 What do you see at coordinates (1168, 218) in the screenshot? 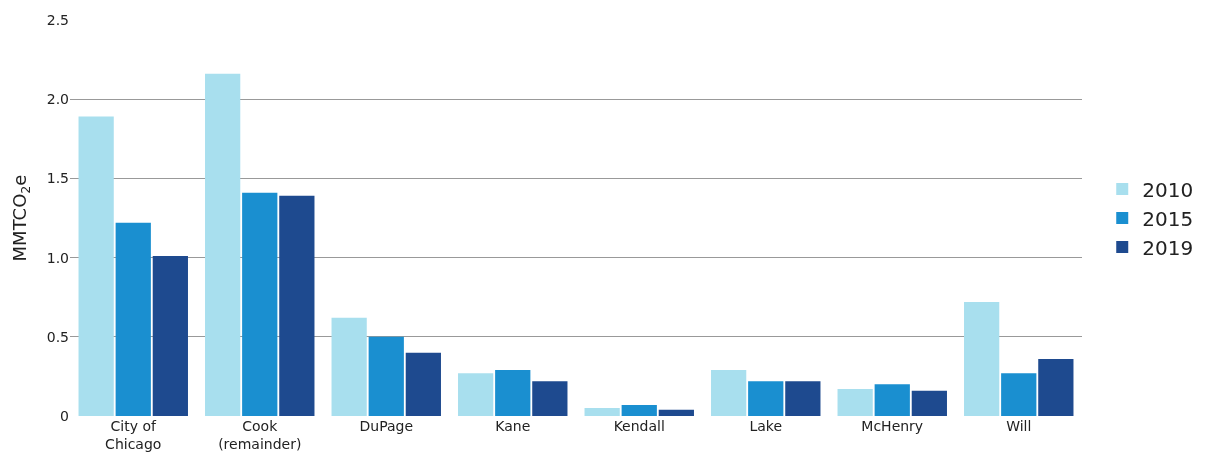
I see `legend-label: 2015` at bounding box center [1168, 218].